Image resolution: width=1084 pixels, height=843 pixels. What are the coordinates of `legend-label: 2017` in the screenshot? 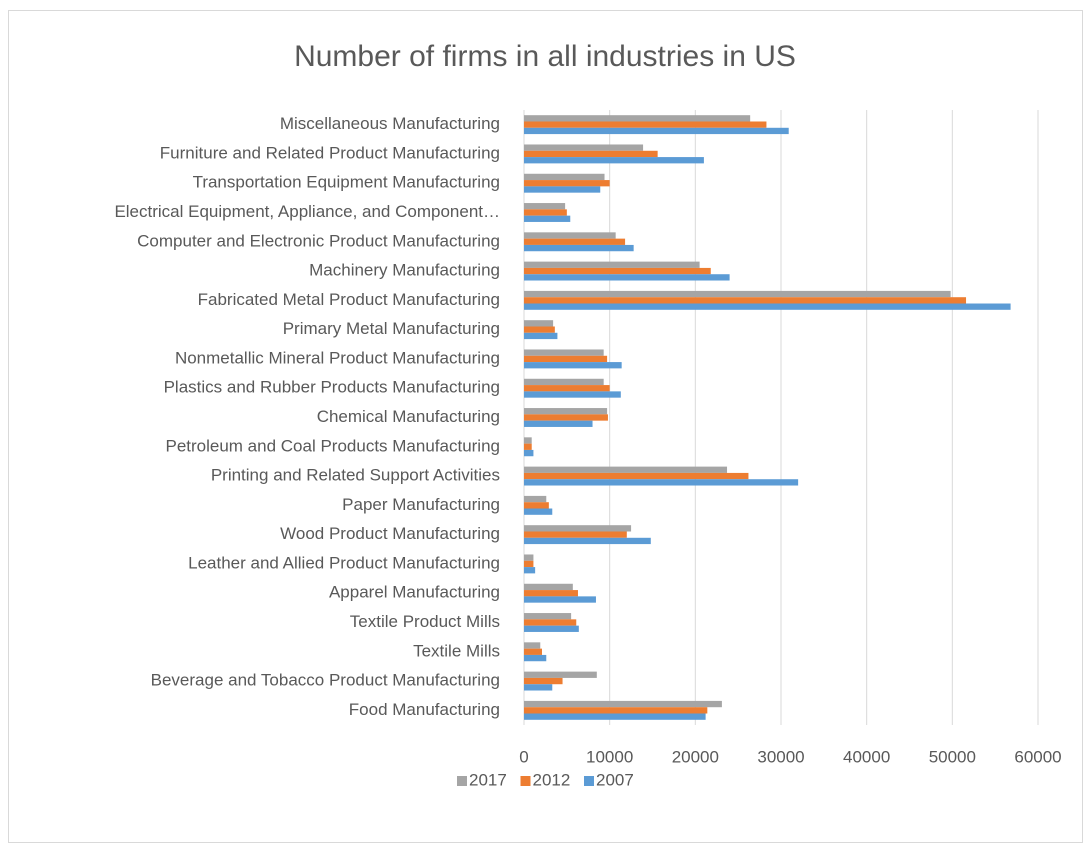 It's located at (488, 779).